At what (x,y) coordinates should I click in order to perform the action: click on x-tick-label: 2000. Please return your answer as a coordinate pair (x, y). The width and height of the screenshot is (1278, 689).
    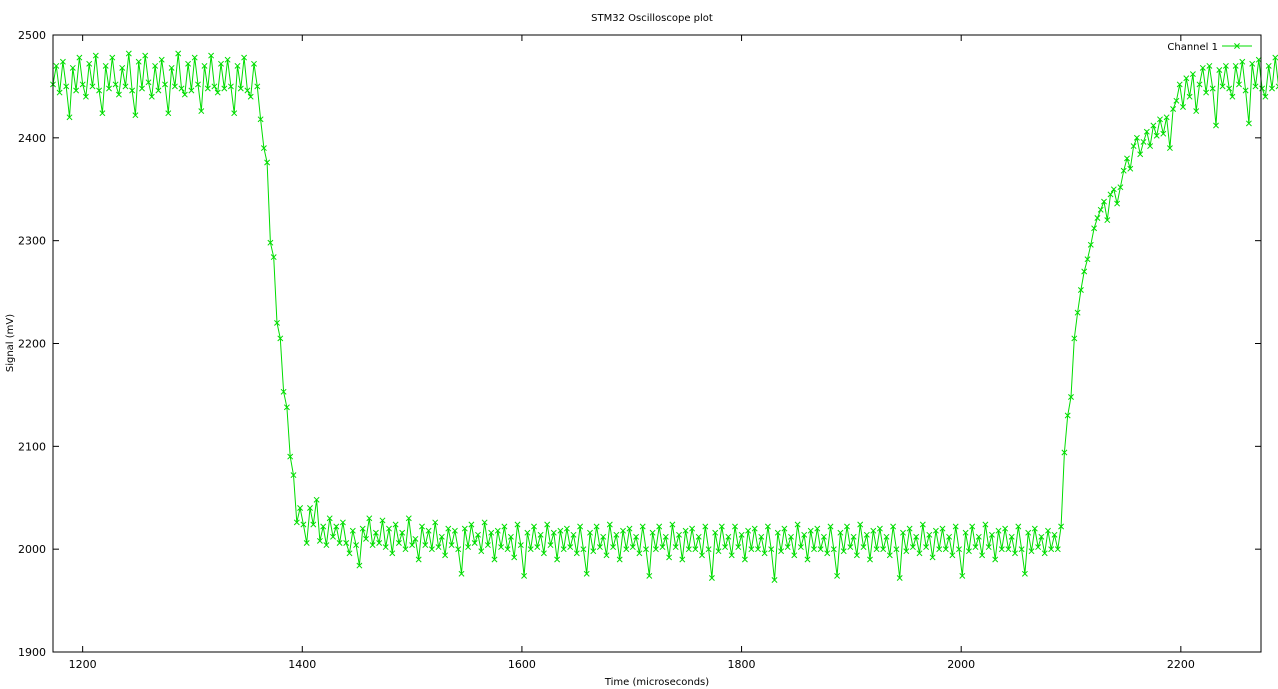
    Looking at the image, I should click on (961, 664).